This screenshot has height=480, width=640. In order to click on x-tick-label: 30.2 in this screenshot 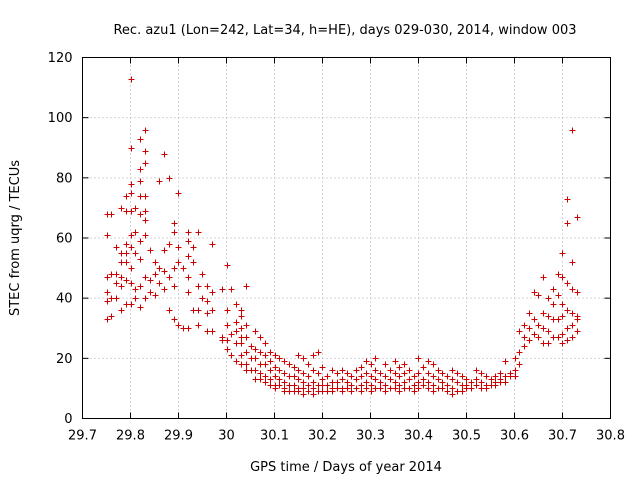, I will do `click(322, 436)`.